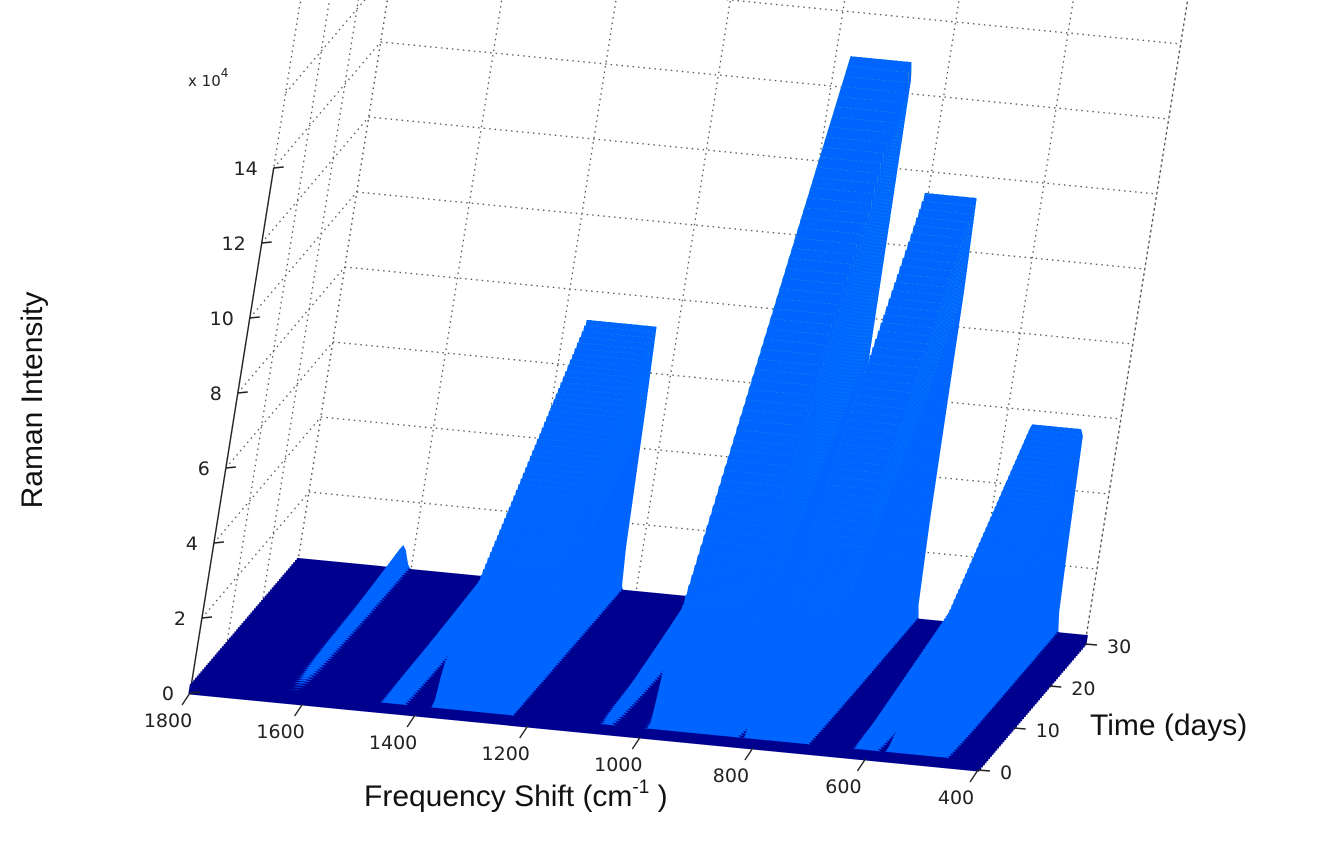 This screenshot has width=1332, height=842. I want to click on x-axis-title-main: Frequency Shift (cm, so click(498, 796).